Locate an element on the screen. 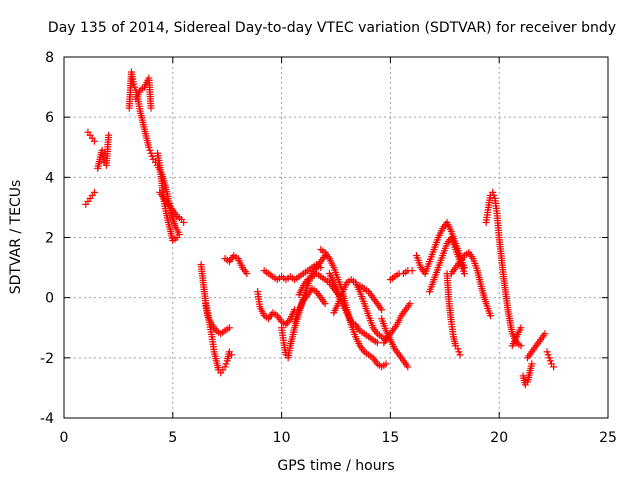 Image resolution: width=640 pixels, height=480 pixels. x-tick-label: 15 is located at coordinates (390, 438).